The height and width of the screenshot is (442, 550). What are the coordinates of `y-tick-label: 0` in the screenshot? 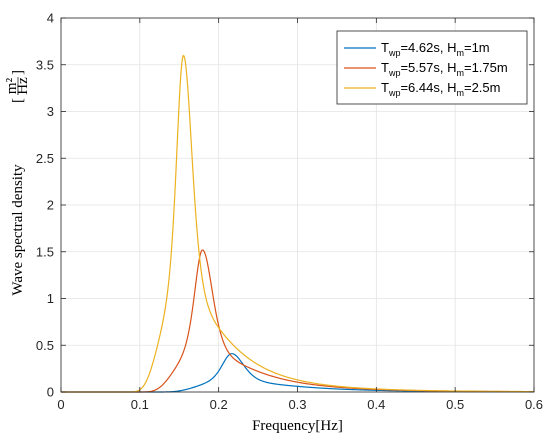 It's located at (50, 392).